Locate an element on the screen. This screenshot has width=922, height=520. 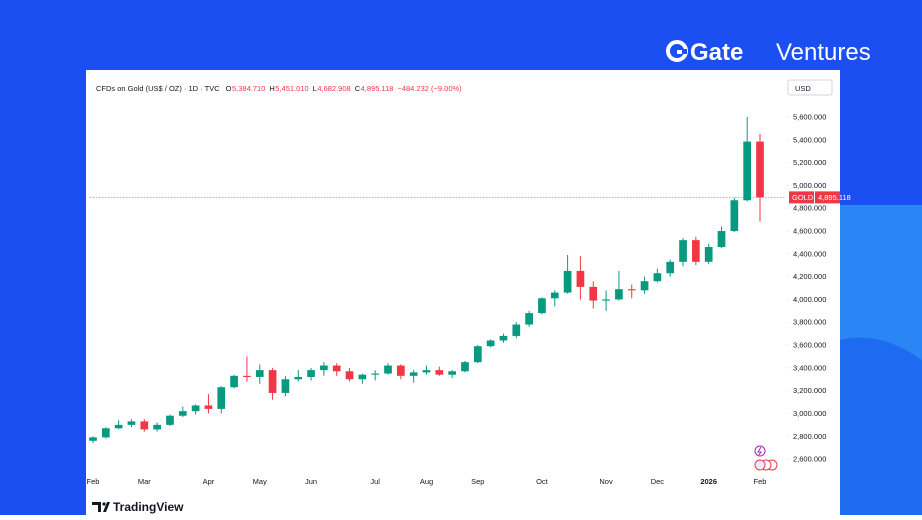
legend-value: 4,895.118 is located at coordinates (377, 88).